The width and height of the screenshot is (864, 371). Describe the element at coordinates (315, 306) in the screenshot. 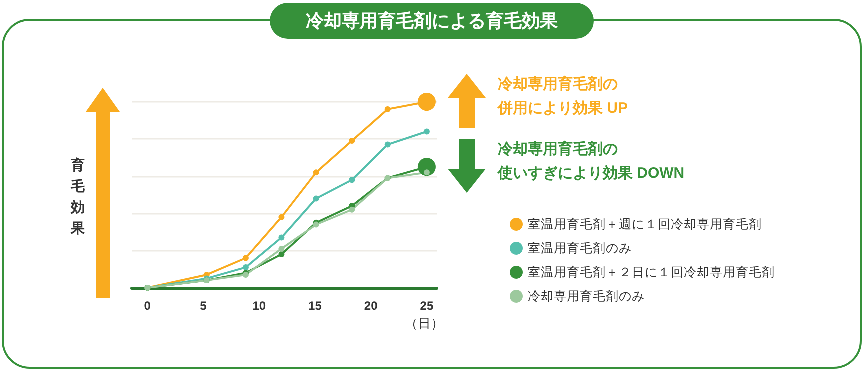

I see `x-tick-label: 15` at that location.